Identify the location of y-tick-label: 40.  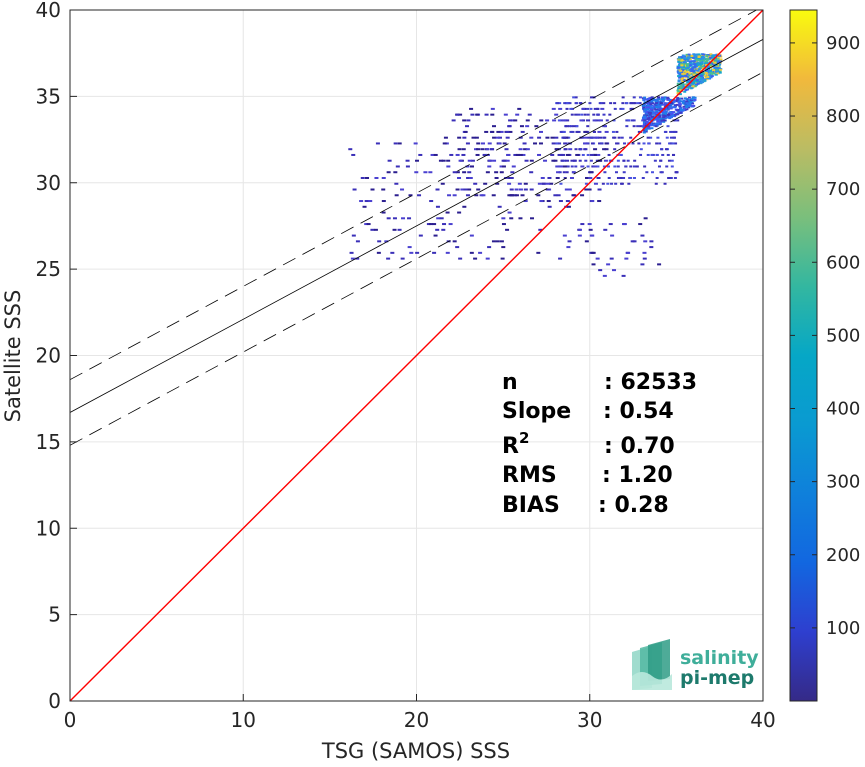
(48, 11).